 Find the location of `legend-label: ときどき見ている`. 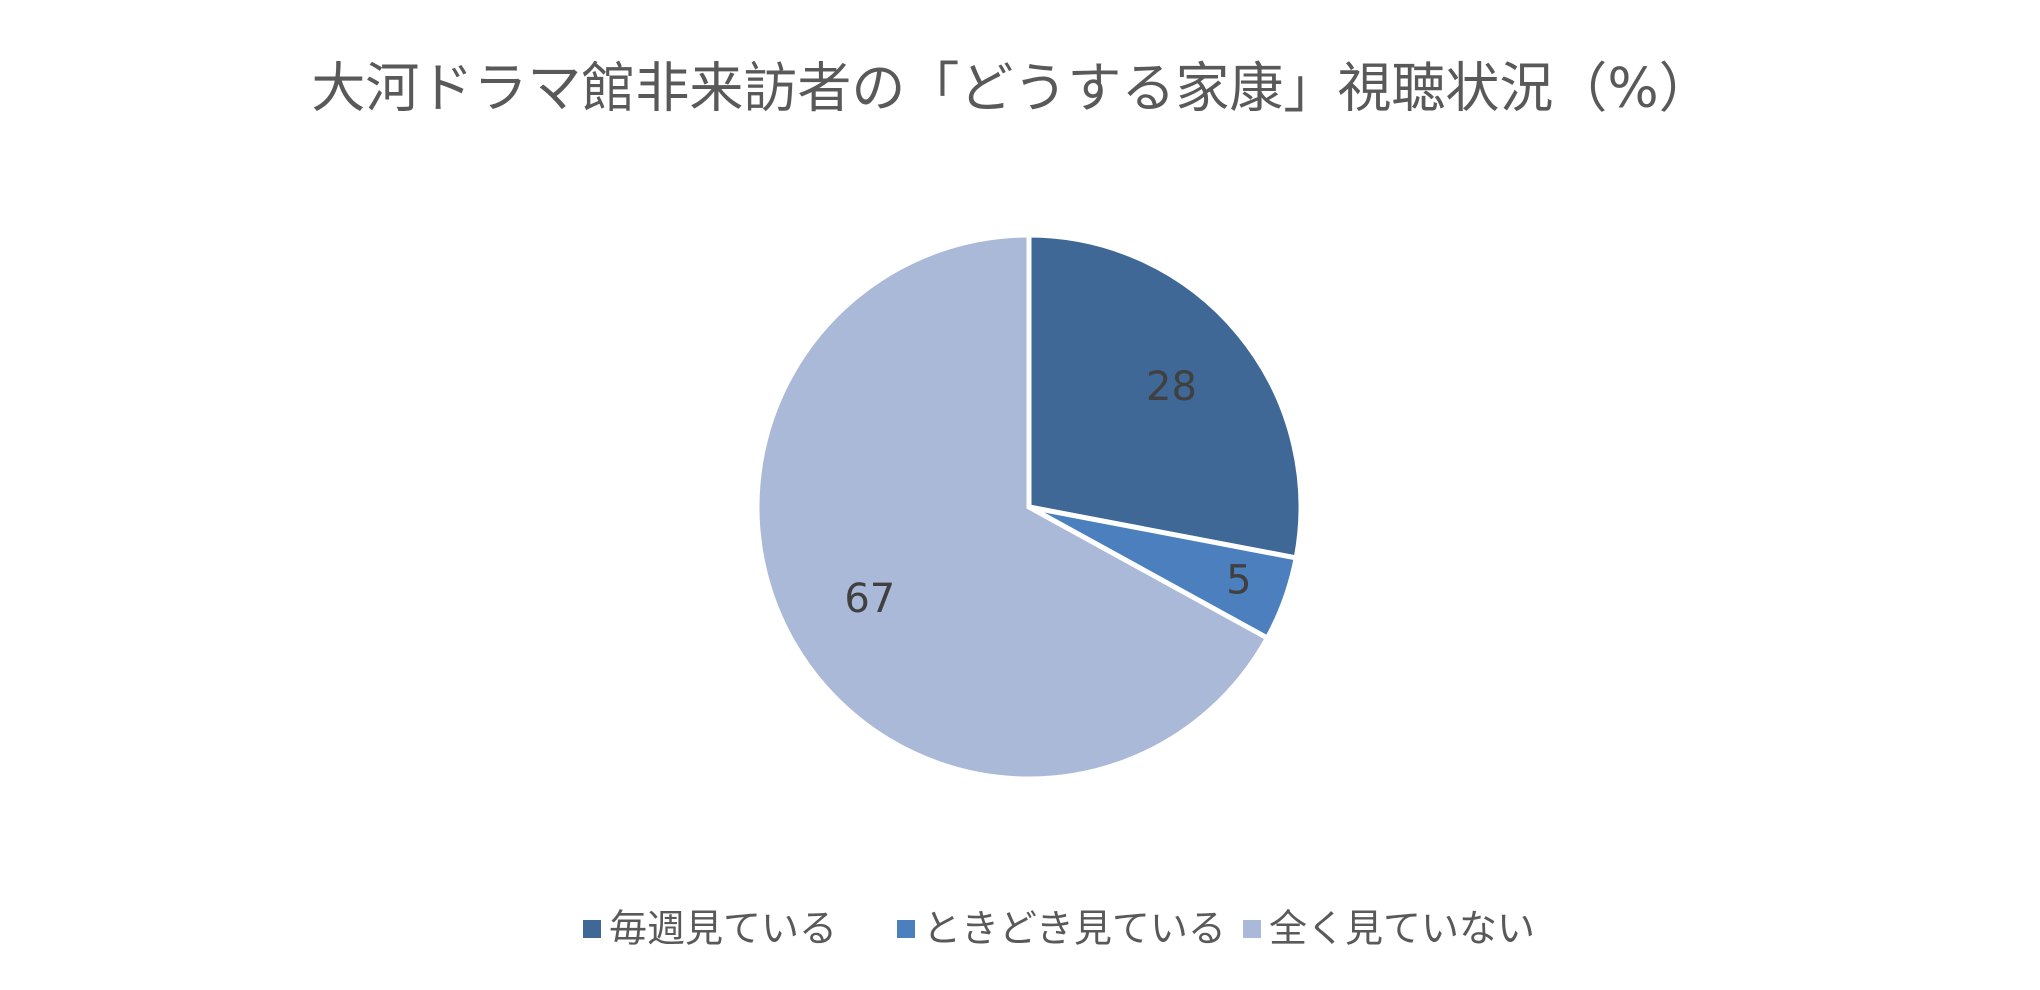

legend-label: ときどき見ている is located at coordinates (1074, 929).